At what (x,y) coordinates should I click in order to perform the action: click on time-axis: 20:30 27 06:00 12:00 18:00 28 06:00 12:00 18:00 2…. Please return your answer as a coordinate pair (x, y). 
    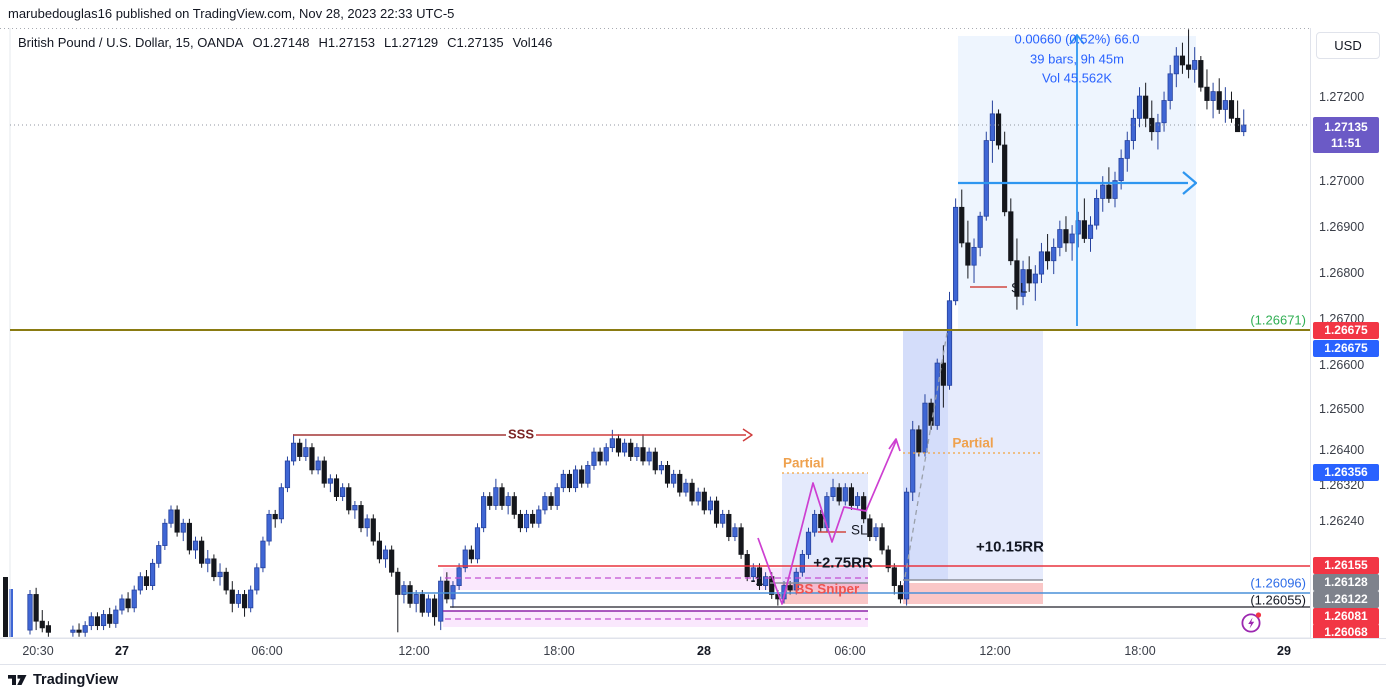
    Looking at the image, I should click on (693, 651).